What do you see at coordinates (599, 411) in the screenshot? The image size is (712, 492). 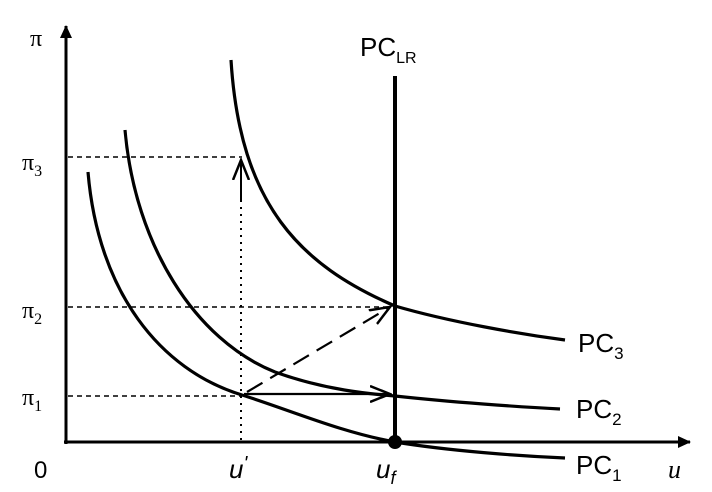 I see `pc2-label: PC2` at bounding box center [599, 411].